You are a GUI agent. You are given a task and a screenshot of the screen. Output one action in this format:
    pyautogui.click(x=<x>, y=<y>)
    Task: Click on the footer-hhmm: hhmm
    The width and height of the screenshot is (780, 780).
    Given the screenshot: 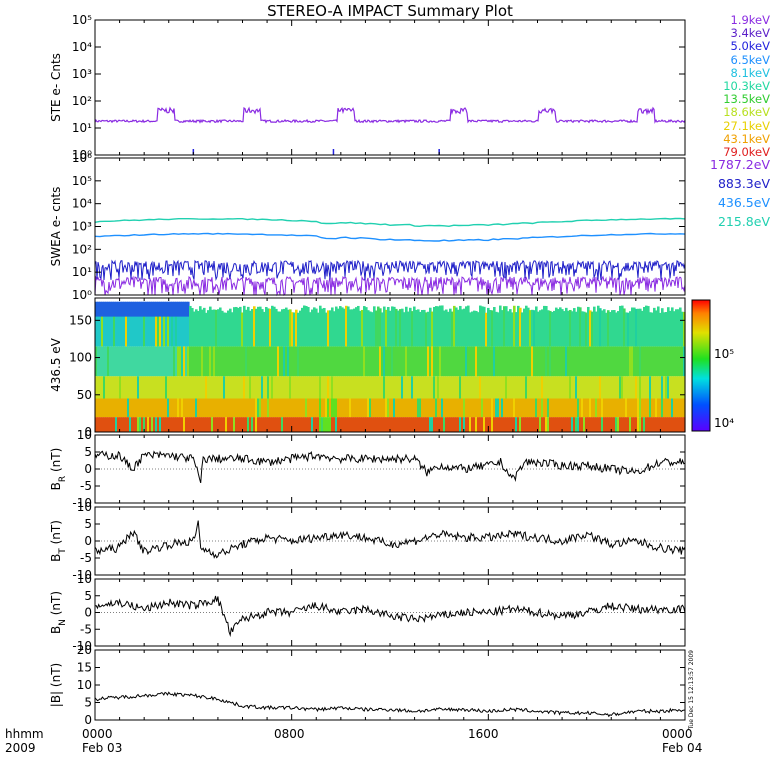 What is the action you would take?
    pyautogui.click(x=24, y=734)
    